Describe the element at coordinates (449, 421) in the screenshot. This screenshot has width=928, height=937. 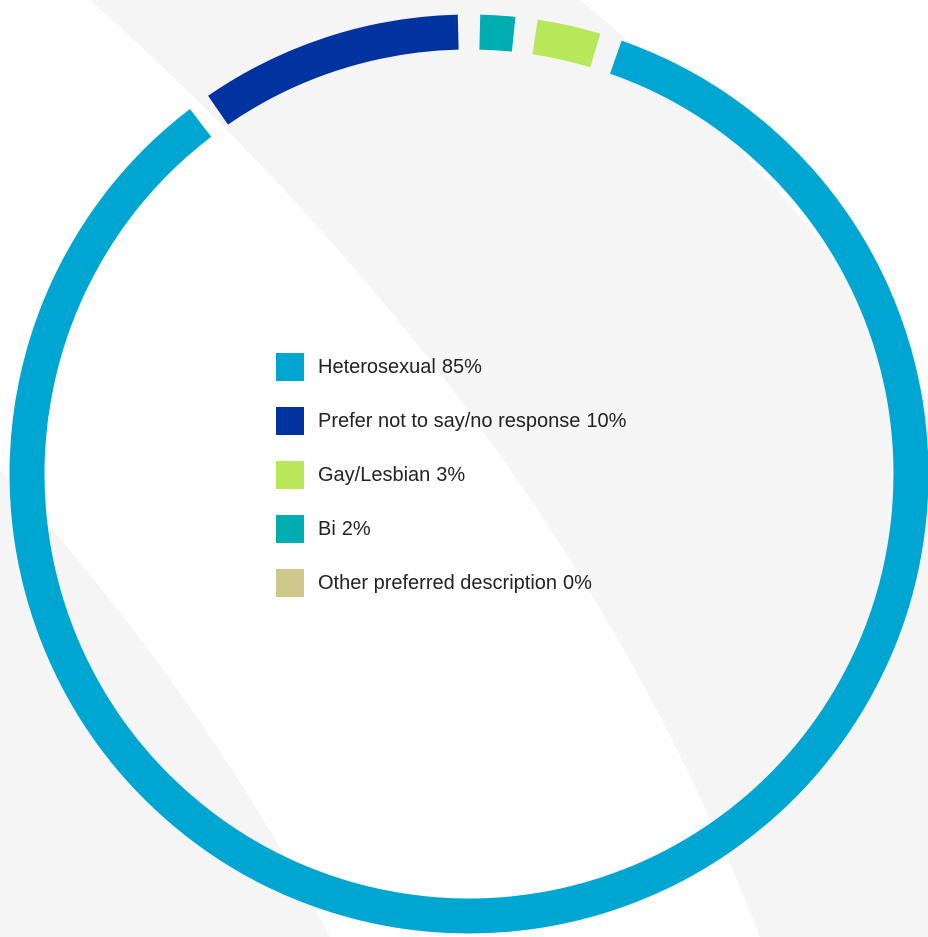
I see `legend-category: Prefer not to say/no response` at that location.